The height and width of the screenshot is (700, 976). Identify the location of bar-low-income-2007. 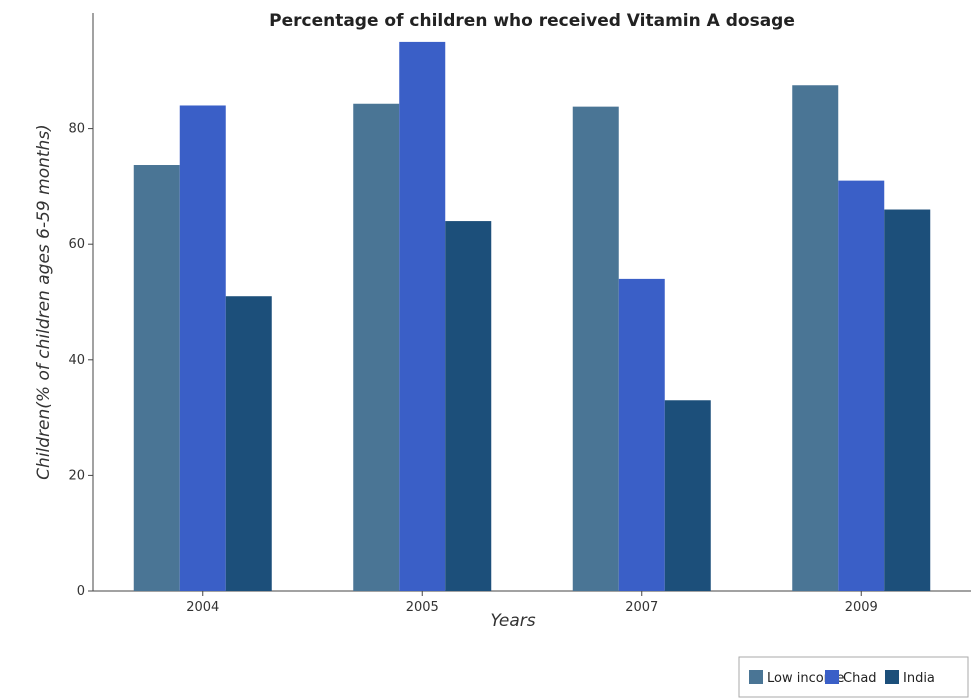
(595, 349).